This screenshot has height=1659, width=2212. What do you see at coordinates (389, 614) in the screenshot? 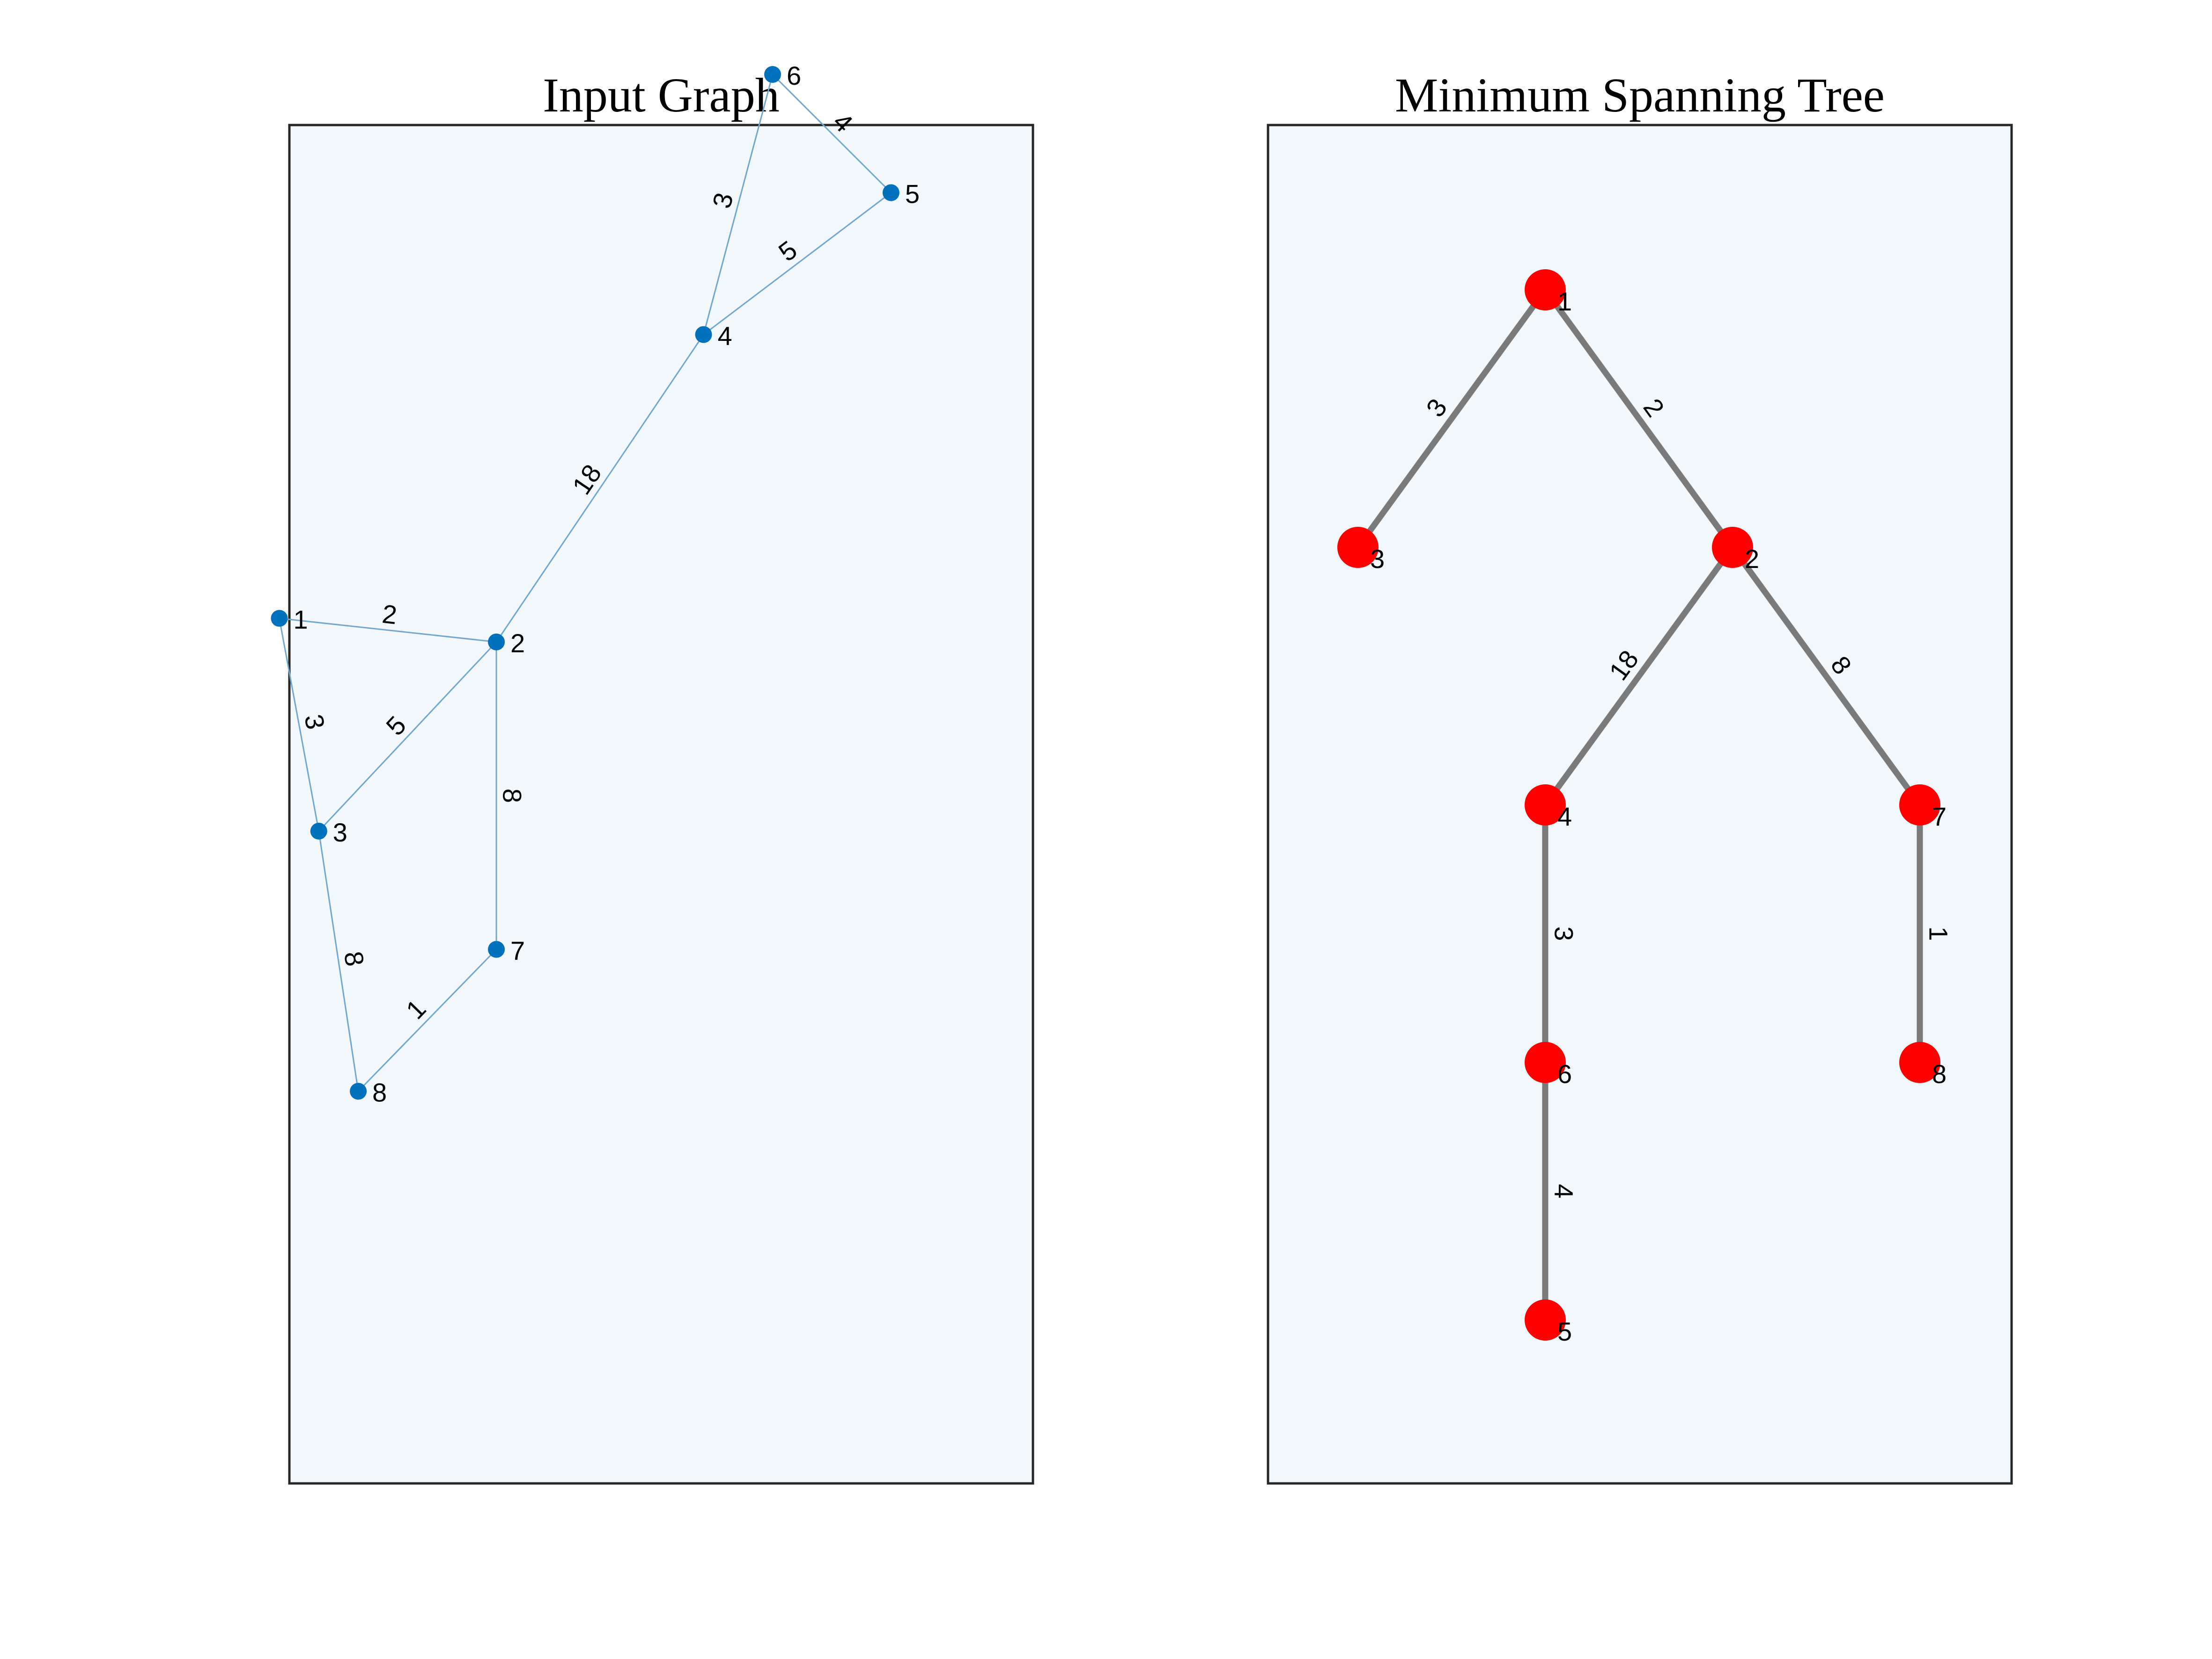
I see `input-graph-edge-weight-label: 2` at bounding box center [389, 614].